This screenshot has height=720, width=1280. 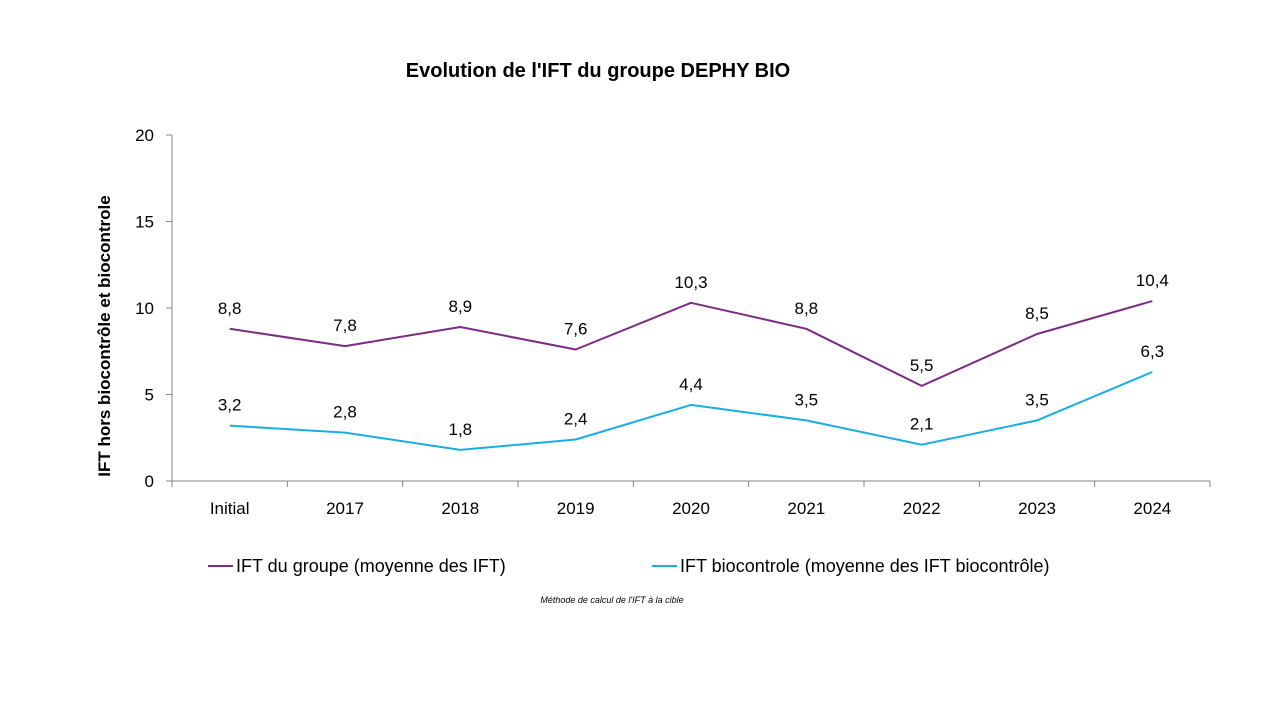 I want to click on data-label: 8,9, so click(x=461, y=306).